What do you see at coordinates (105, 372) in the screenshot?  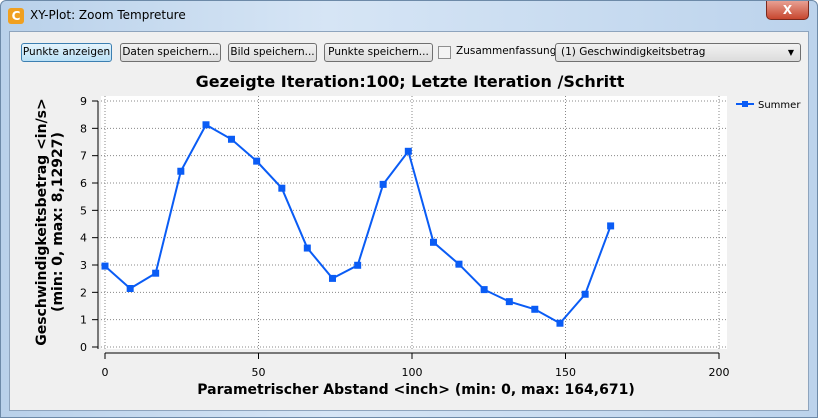 I see `x-tick-label: 0` at bounding box center [105, 372].